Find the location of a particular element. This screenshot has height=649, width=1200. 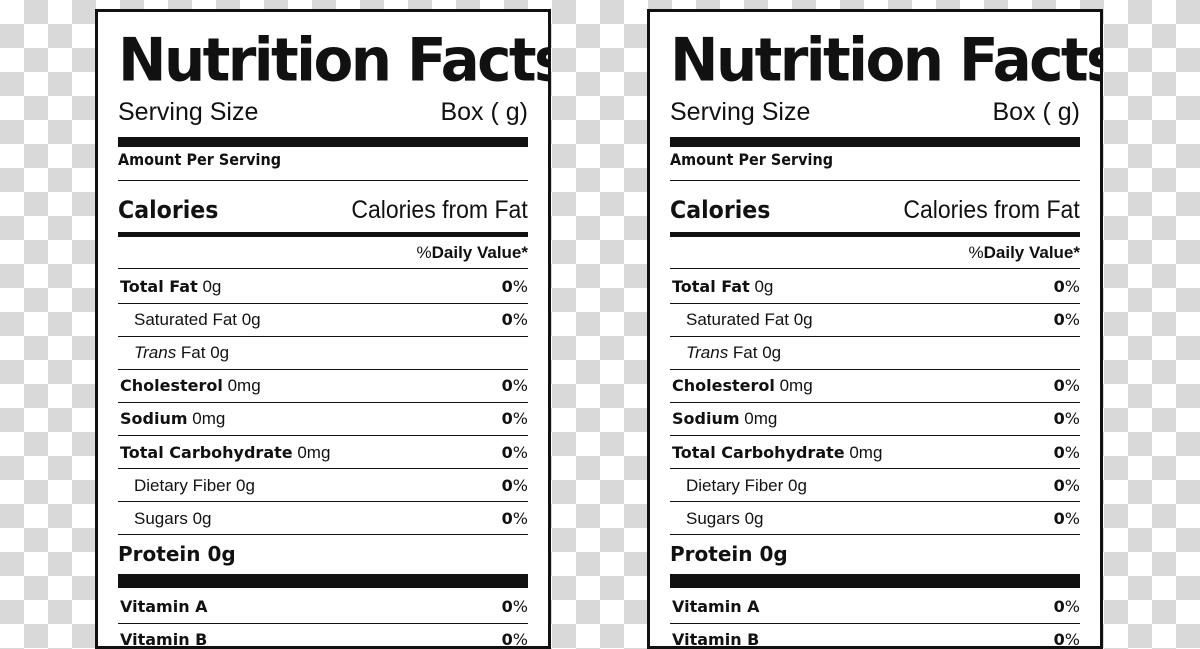

nutrient-amount: Saturated Fat 0g is located at coordinates (749, 320).